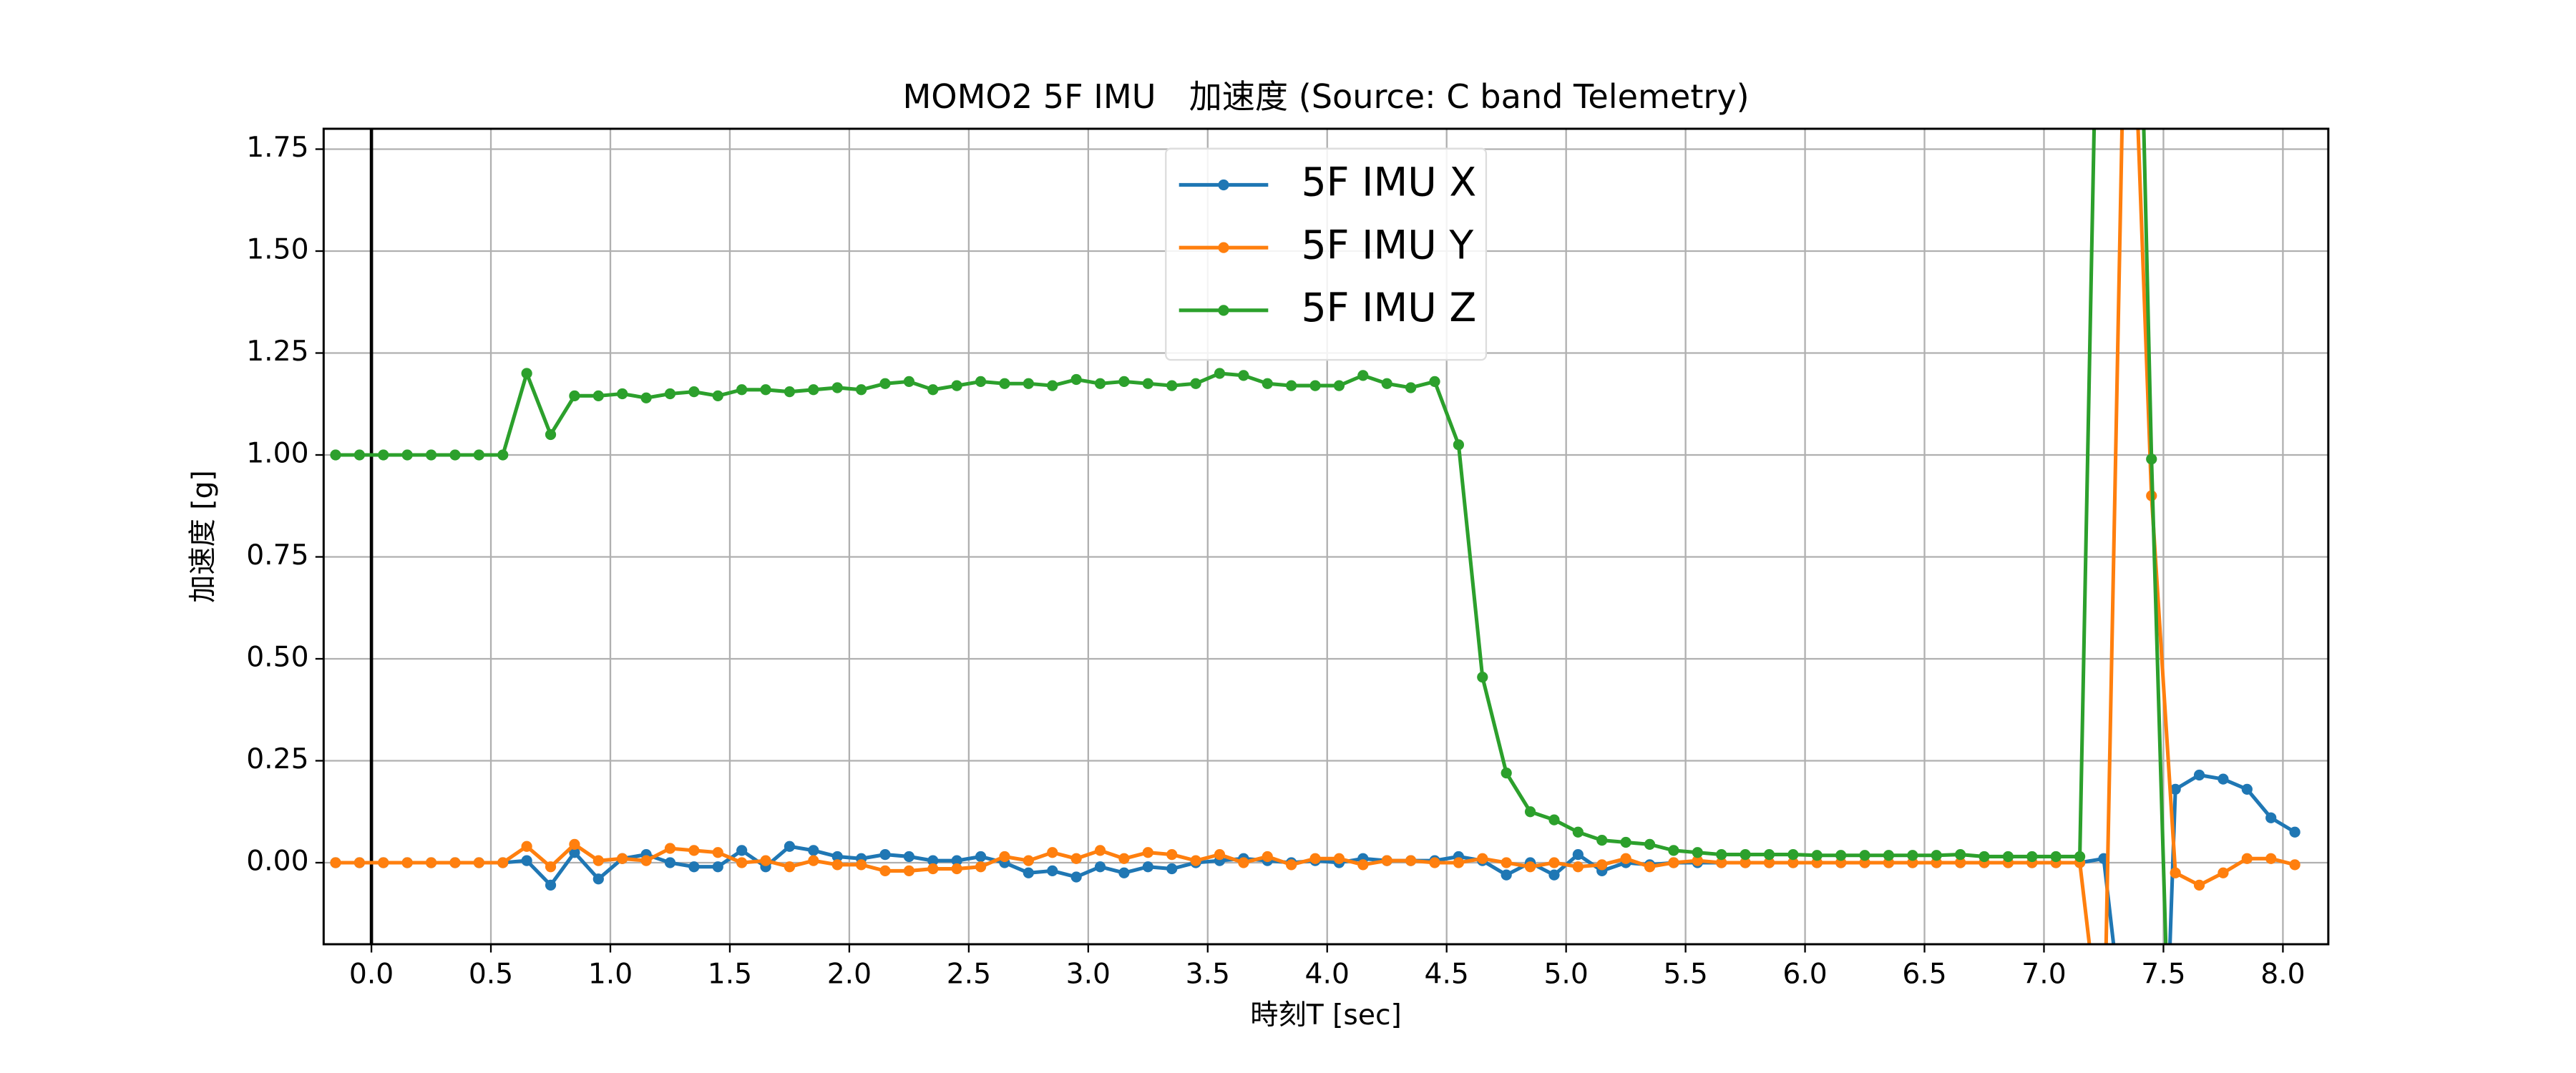 The image size is (2576, 1073). I want to click on legend-label: 5F IMU Y, so click(1387, 245).